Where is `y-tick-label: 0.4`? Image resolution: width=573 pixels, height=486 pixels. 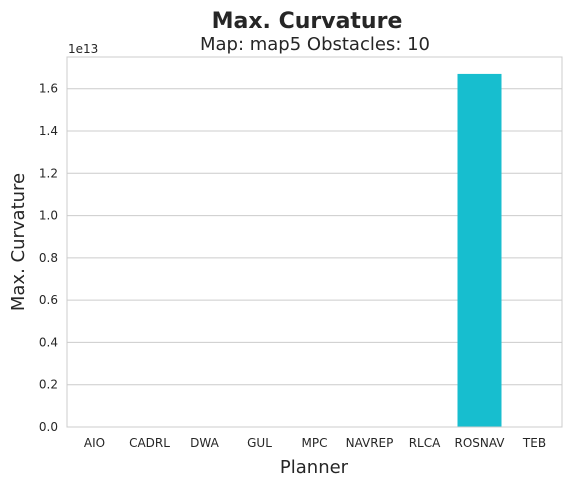 y-tick-label: 0.4 is located at coordinates (48, 342).